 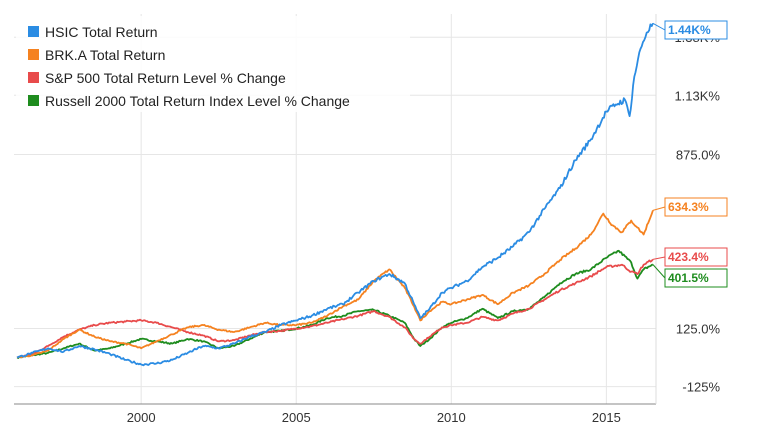 I want to click on x-tick-labels: 2000 2005 2010 2015, so click(x=374, y=417).